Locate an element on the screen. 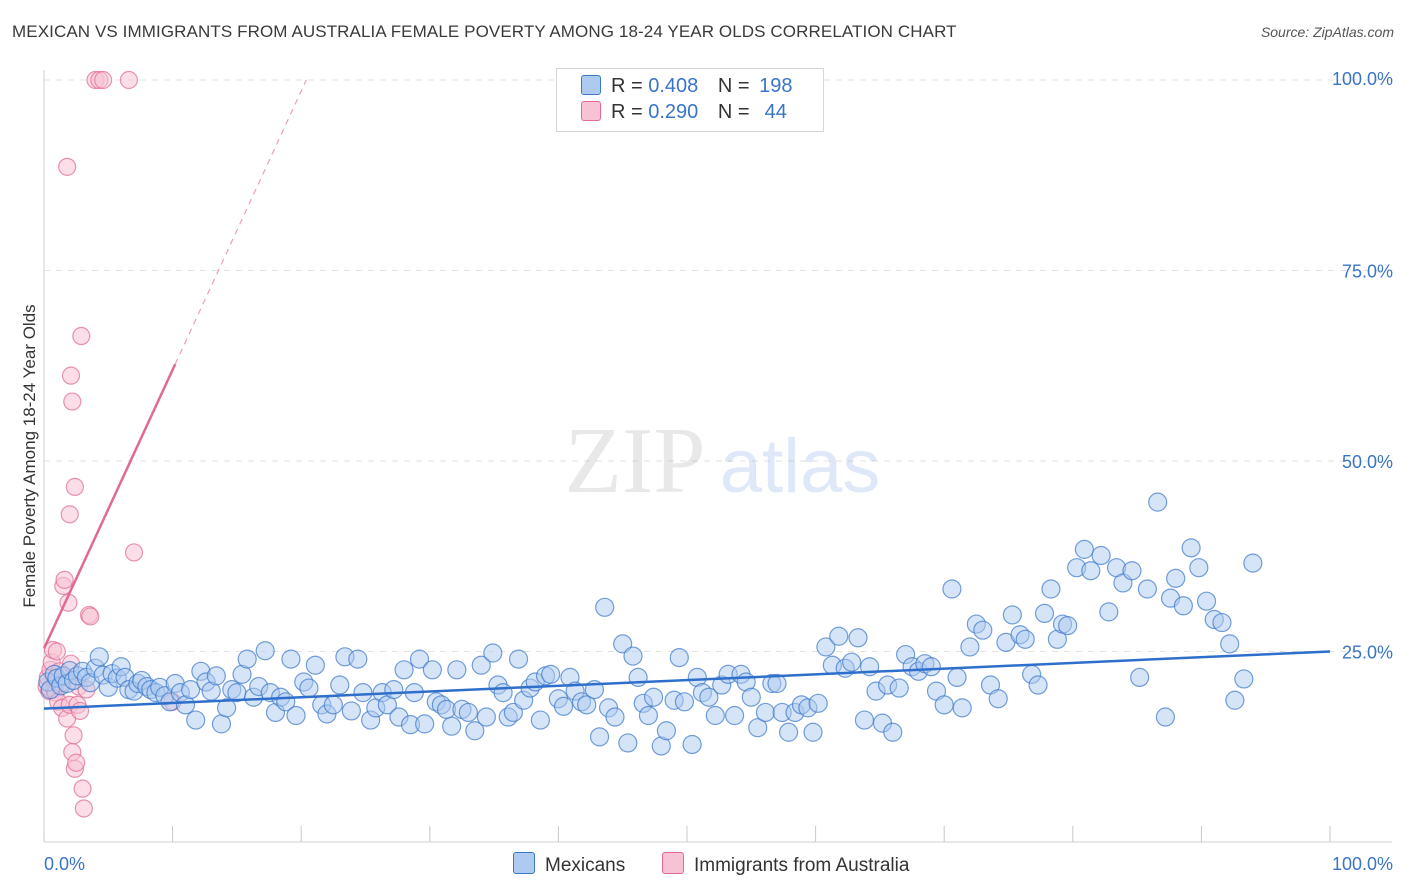 This screenshot has width=1406, height=892. legend-n-value-mexicans: 198 is located at coordinates (776, 86).